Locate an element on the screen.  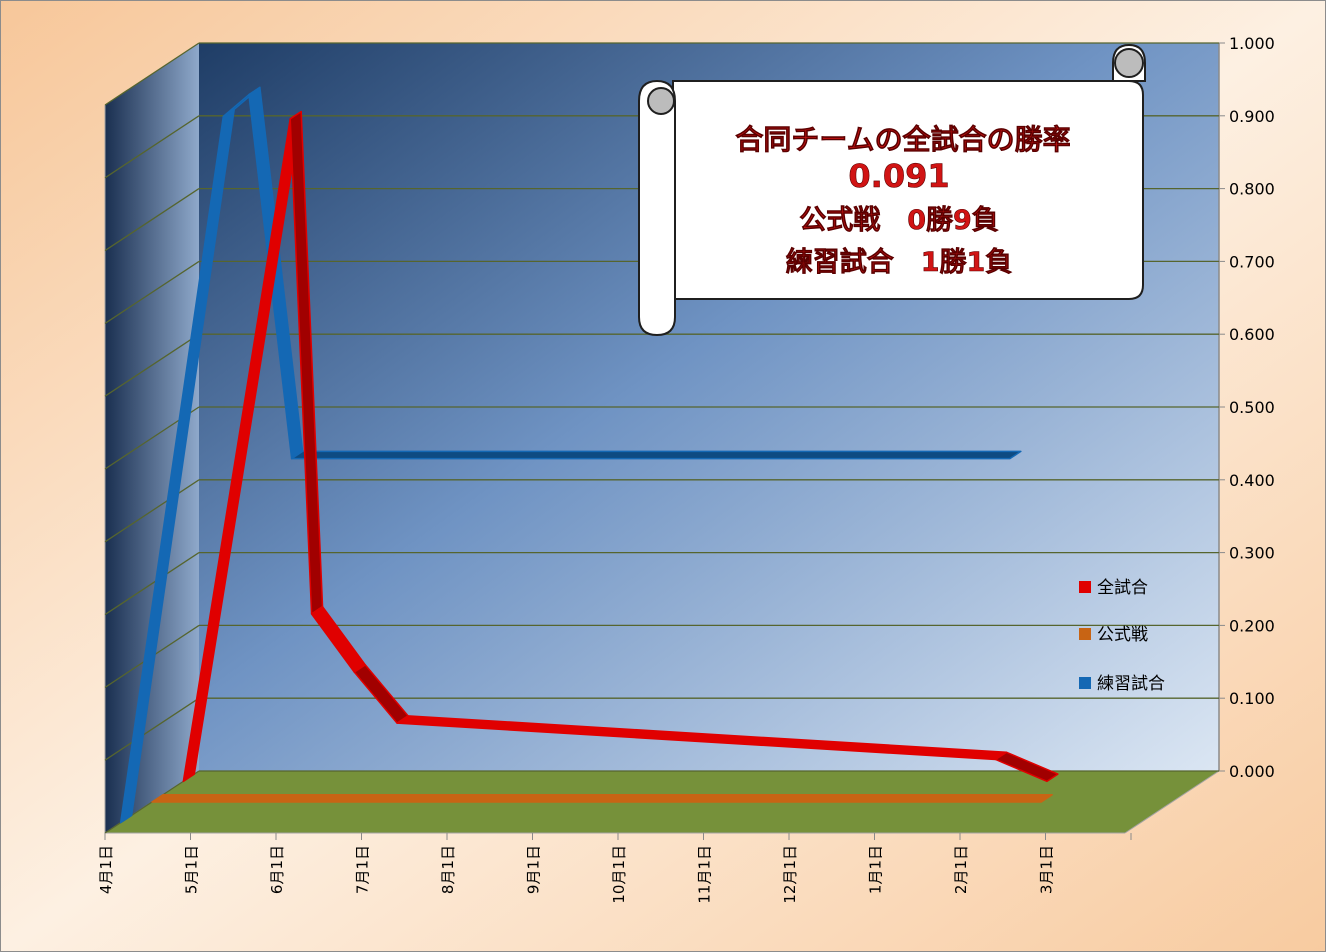
legend: 全試合 公式戦 練習試合 is located at coordinates (1122, 636).